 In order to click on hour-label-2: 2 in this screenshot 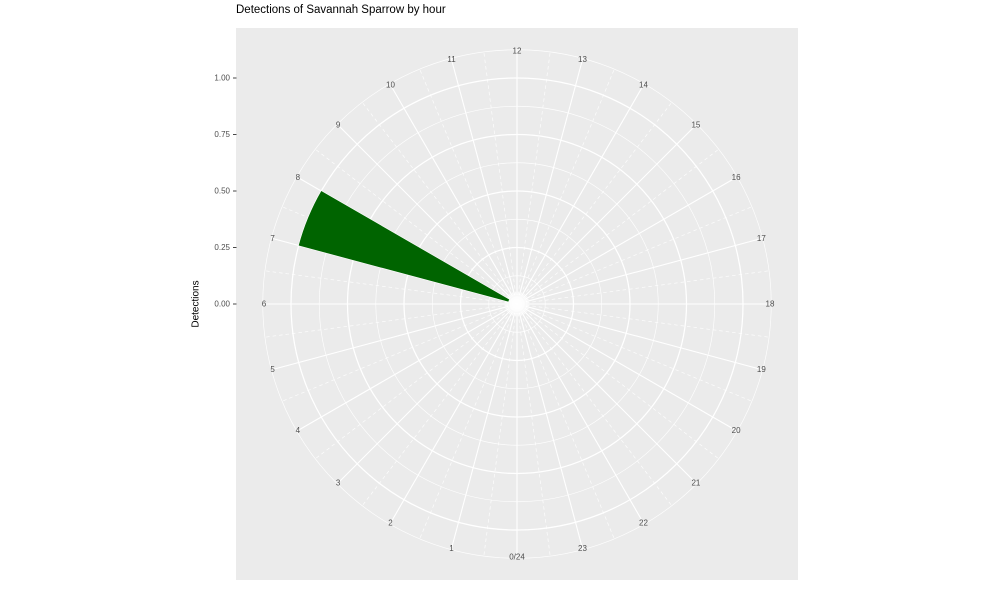, I will do `click(390, 523)`.